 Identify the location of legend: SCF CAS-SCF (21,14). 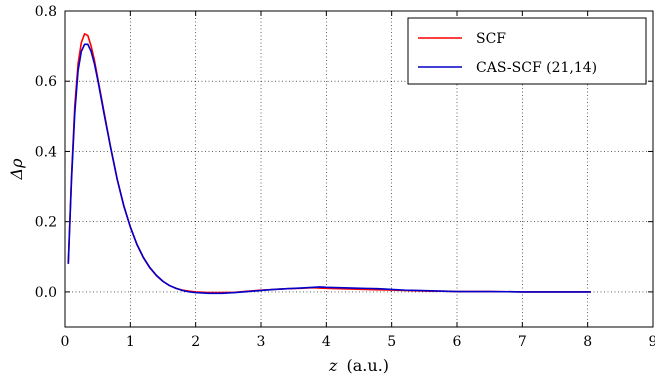
(527, 51).